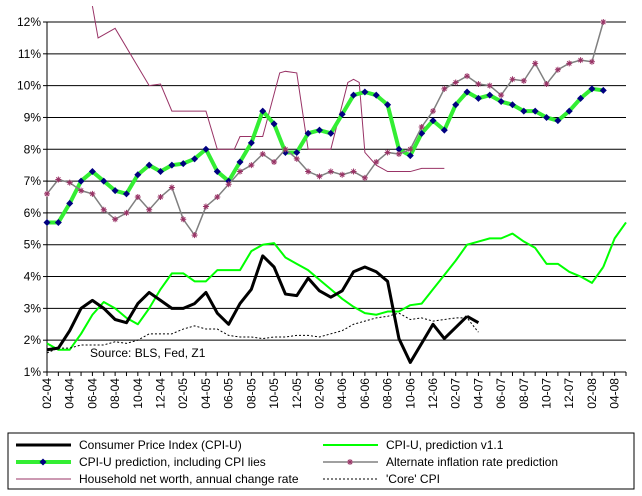 Image resolution: width=642 pixels, height=496 pixels. I want to click on series-consumer-price-index-cpi-u, so click(257, 309).